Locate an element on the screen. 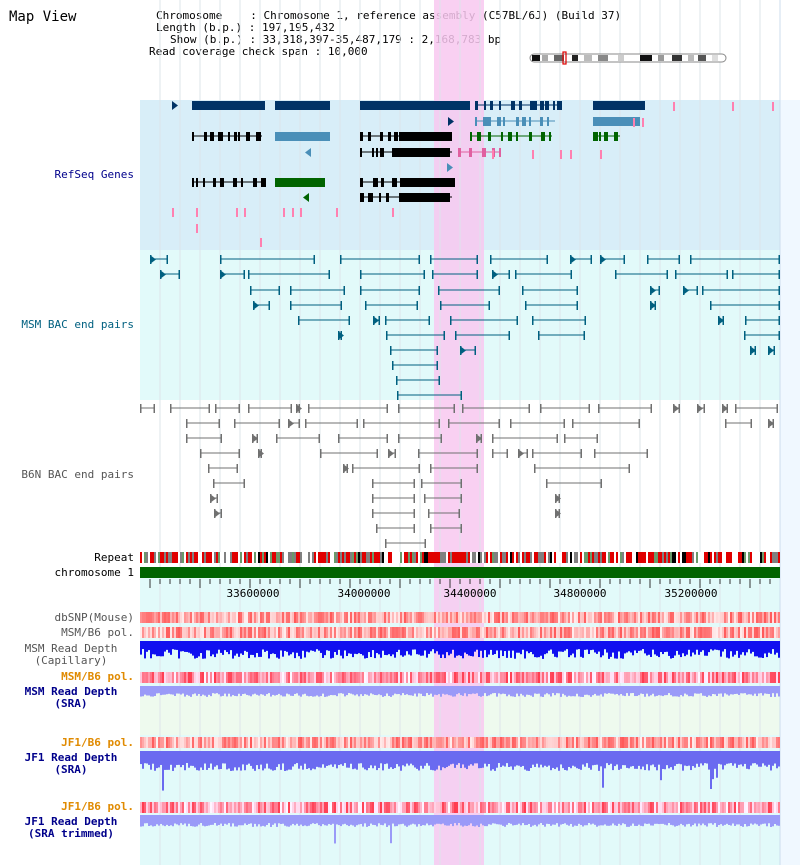 This screenshot has width=800, height=865. msm-bac-track-label: MSM BAC end pairs is located at coordinates (77, 324).